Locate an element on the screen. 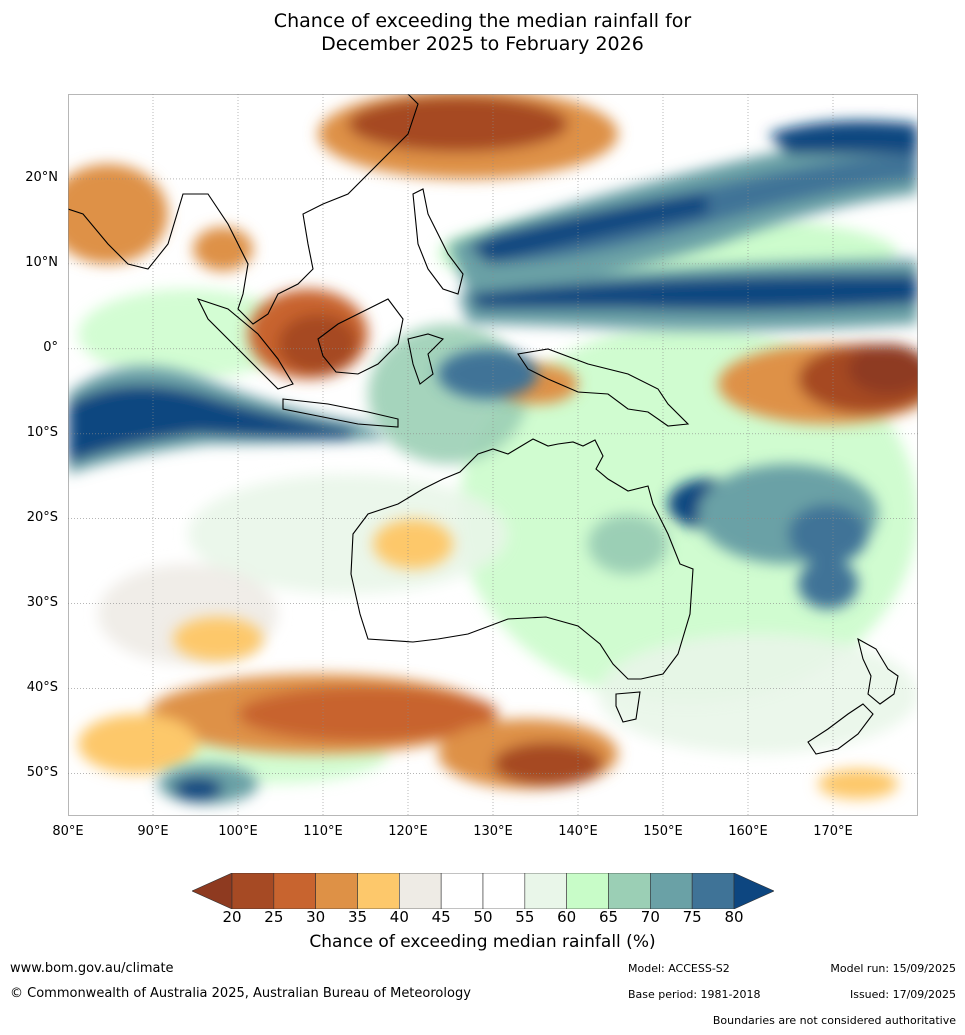  longitude-label: 110°E is located at coordinates (323, 831).